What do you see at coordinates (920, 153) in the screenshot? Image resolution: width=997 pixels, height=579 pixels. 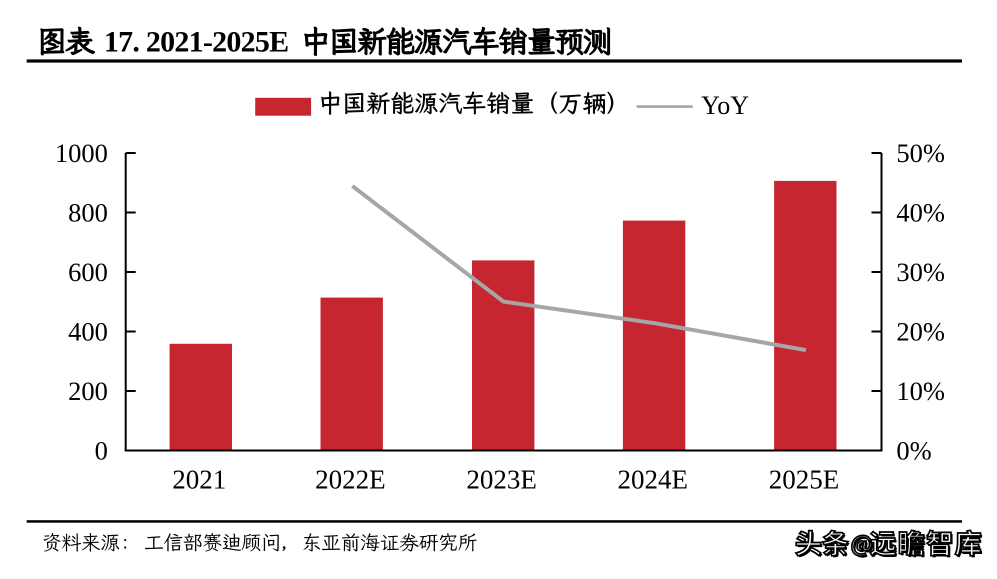 I see `svg-text: 50%` at bounding box center [920, 153].